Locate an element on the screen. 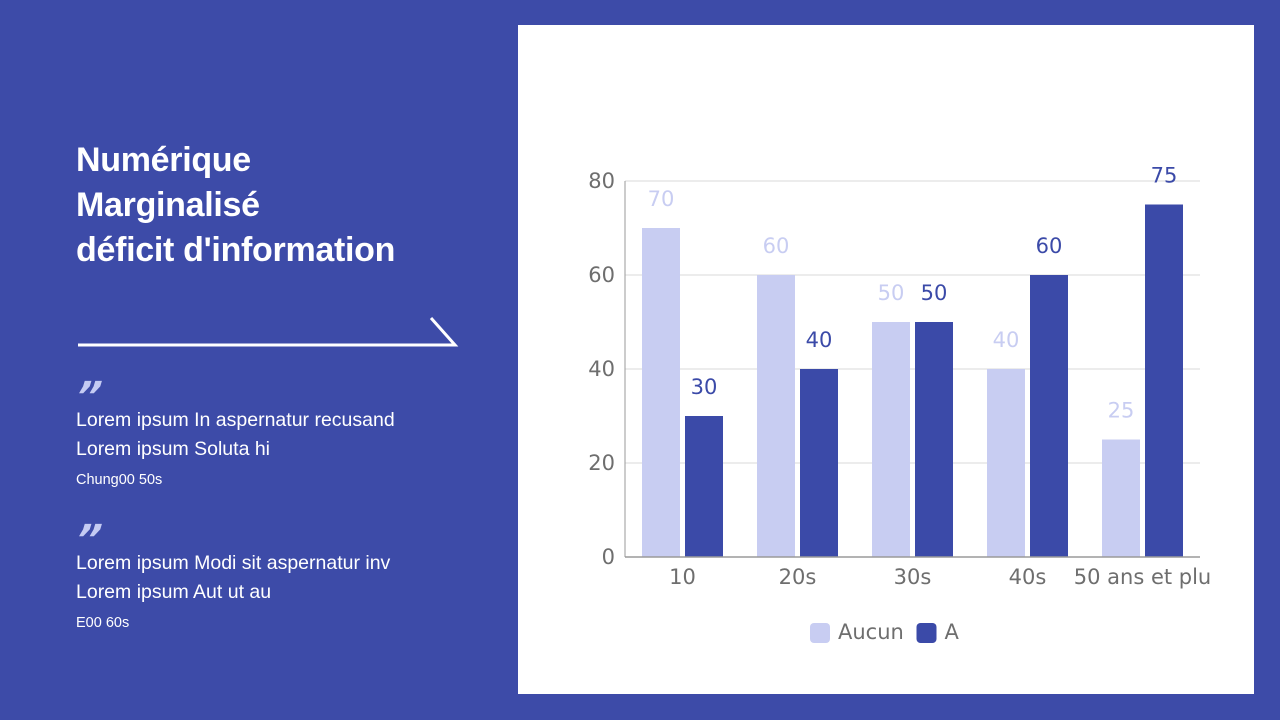 This screenshot has height=720, width=1280. x-tick-label: 30s is located at coordinates (913, 577).